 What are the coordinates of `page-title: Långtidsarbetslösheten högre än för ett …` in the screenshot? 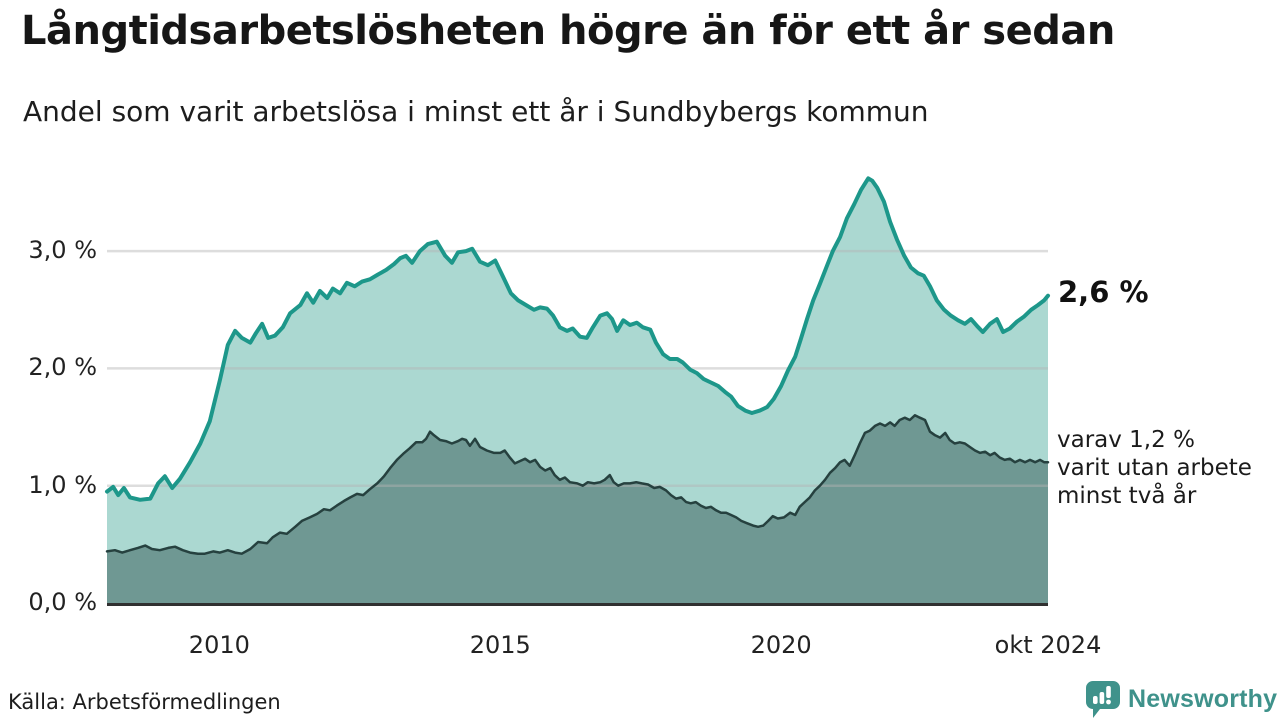 It's located at (568, 31).